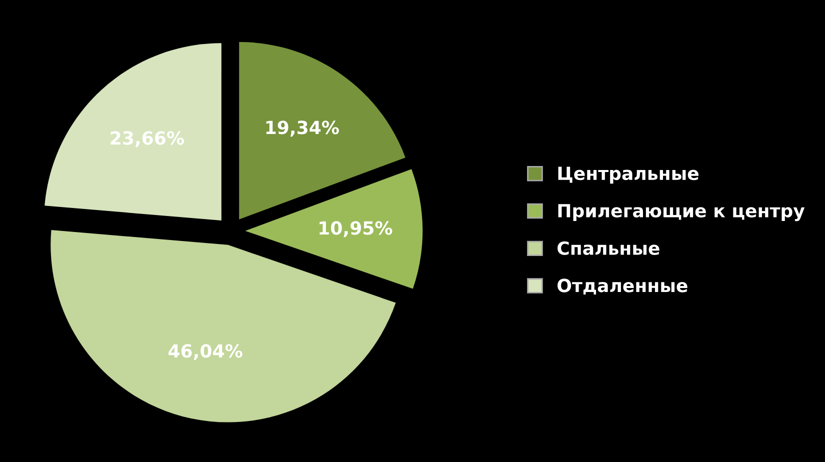  Describe the element at coordinates (623, 286) in the screenshot. I see `legend-label: Отдаленные` at that location.